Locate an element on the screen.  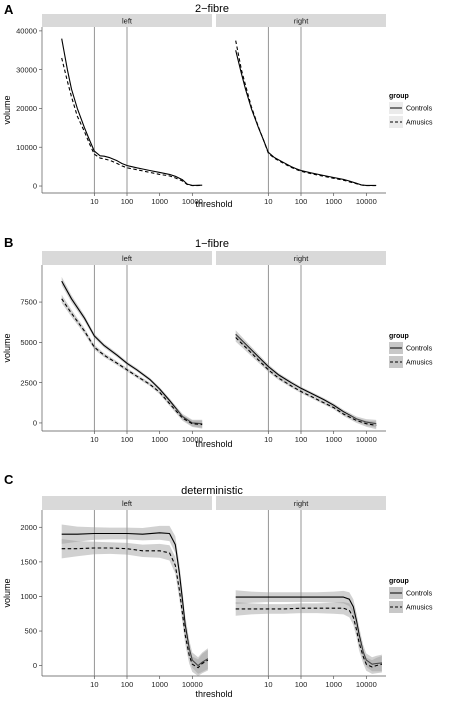
panel-c-legend-title: group is located at coordinates (399, 581).